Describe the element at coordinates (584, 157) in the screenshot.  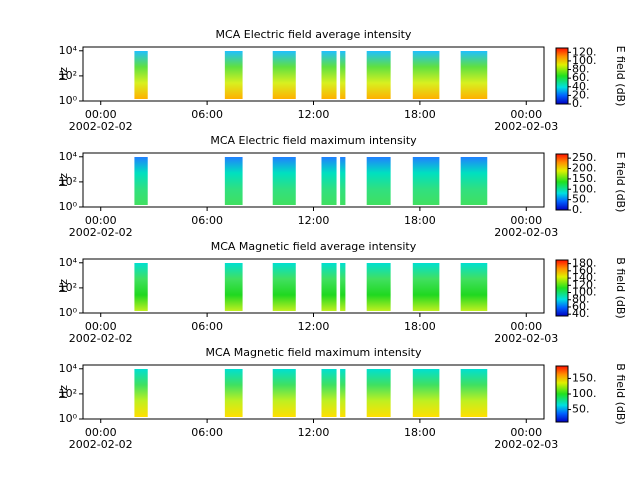
I see `colorbar-tick-label: 250.` at that location.